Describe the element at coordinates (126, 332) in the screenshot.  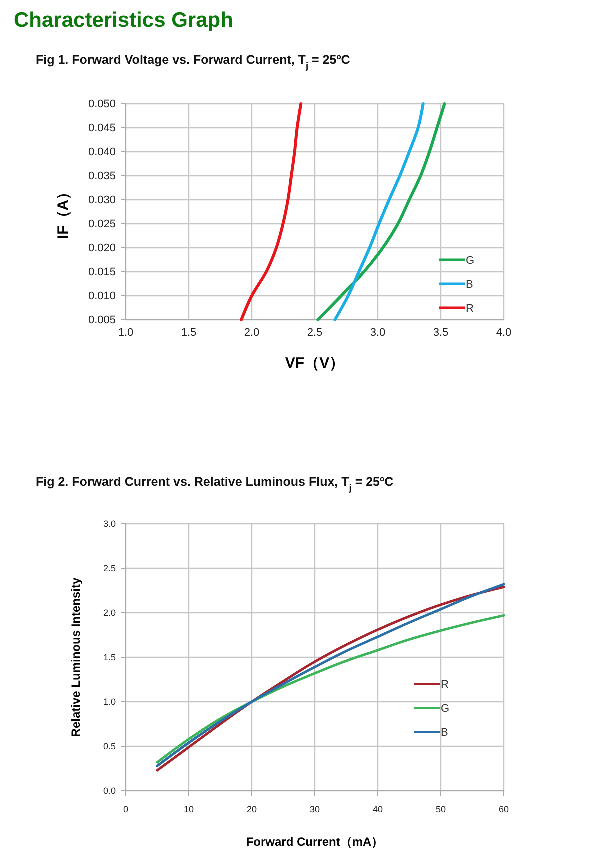
I see `x-tick-label: 1.0` at that location.